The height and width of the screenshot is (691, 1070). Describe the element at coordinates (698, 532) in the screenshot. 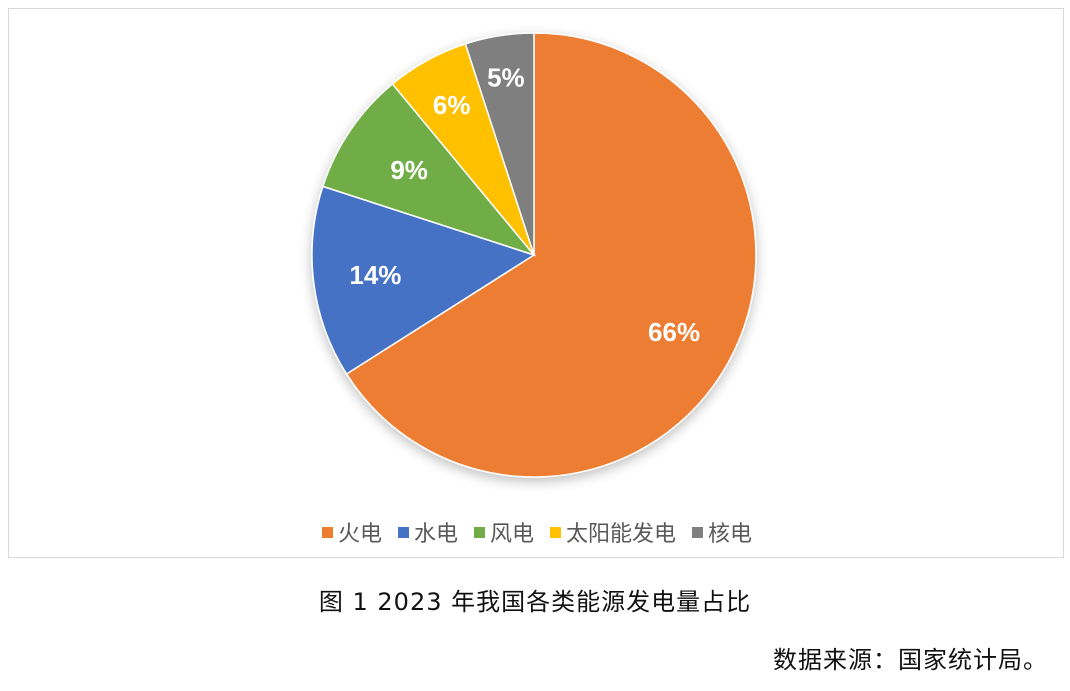

I see `legend-swatch-nuclear` at that location.